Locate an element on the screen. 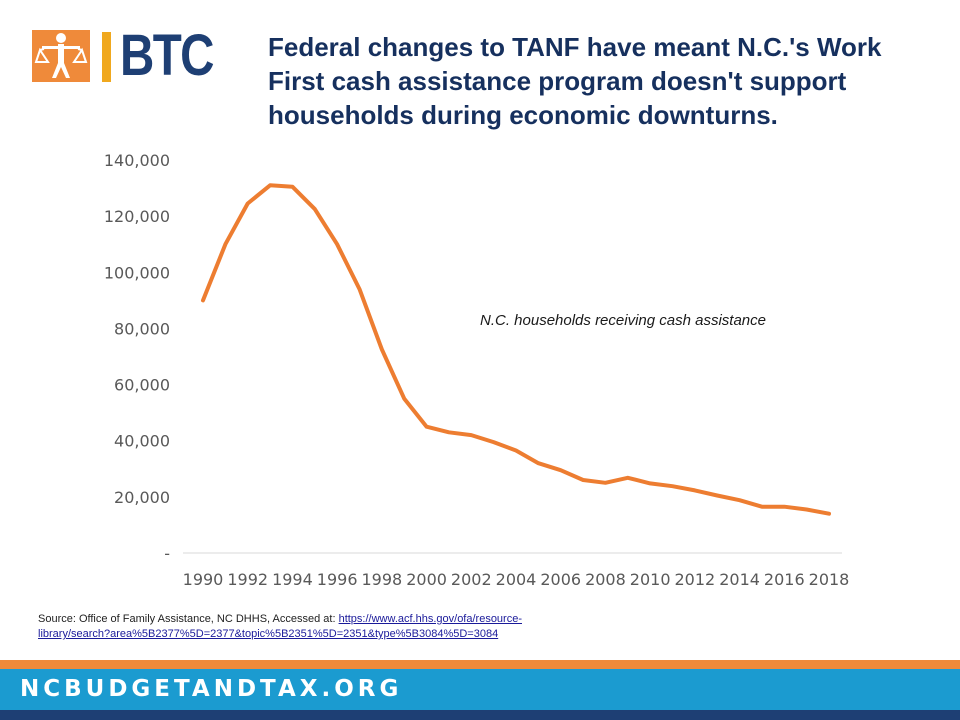  x-tick-label: 2012 is located at coordinates (694, 579).